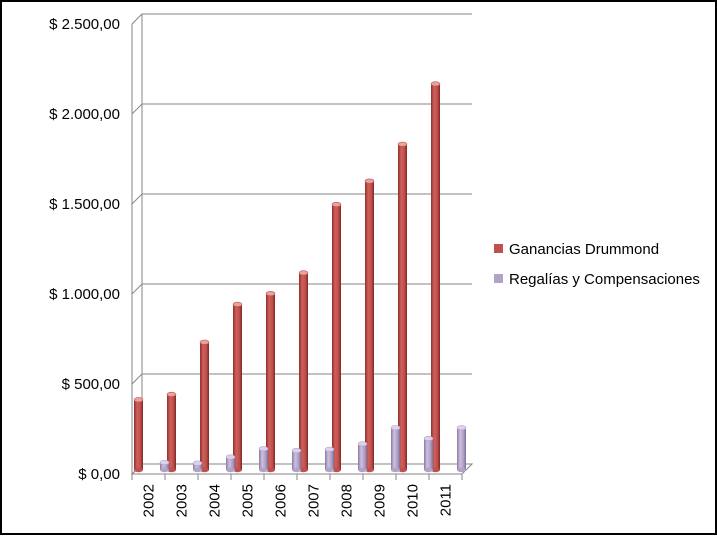 This screenshot has width=717, height=537. Describe the element at coordinates (99, 474) in the screenshot. I see `y-tick-label: $ 0,00` at that location.